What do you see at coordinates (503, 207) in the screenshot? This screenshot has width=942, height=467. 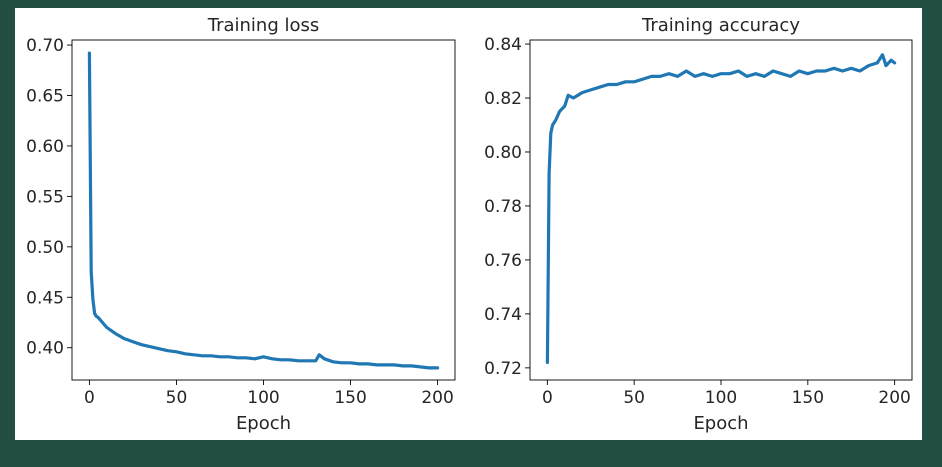 I see `chart2-y-tick-label: 0.78` at bounding box center [503, 207].